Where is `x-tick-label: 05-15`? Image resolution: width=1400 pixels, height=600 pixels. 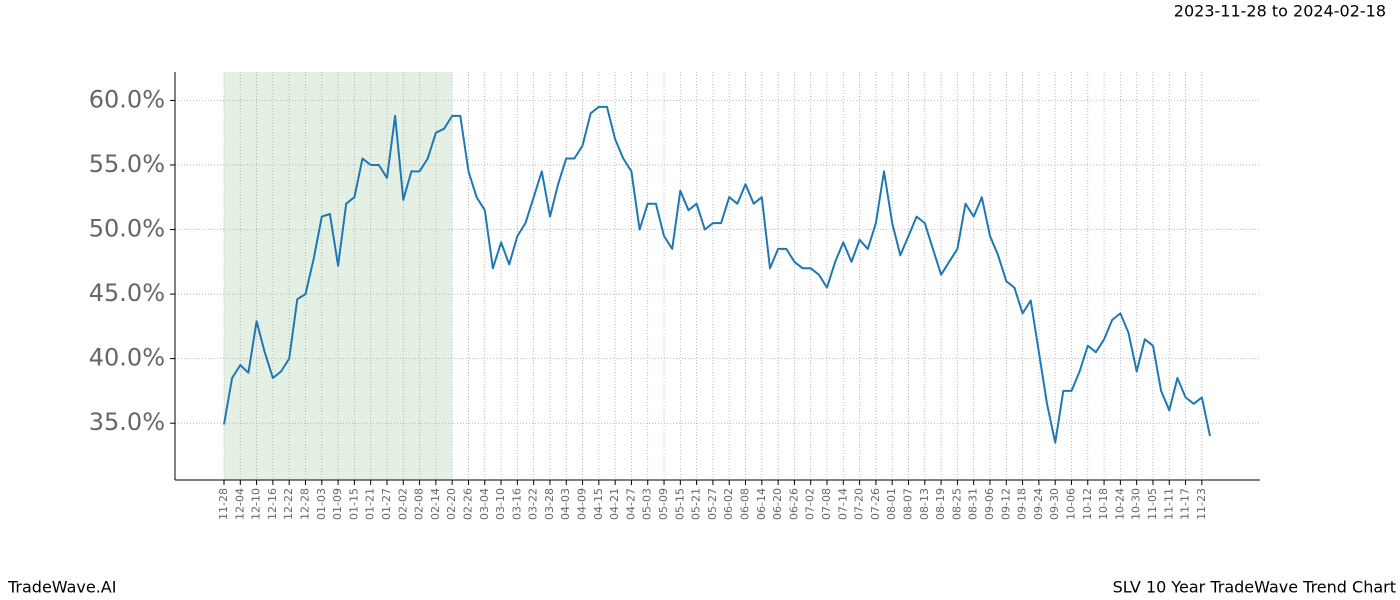
x-tick-label: 05-15 is located at coordinates (679, 504).